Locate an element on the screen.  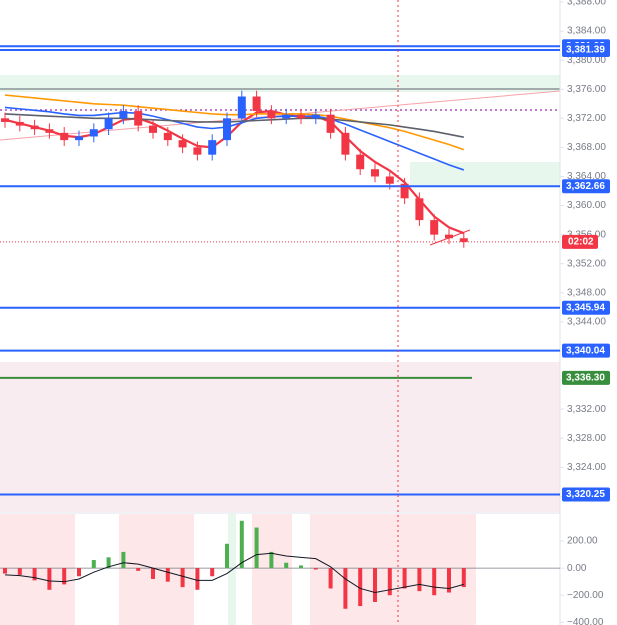
y-tick-label: 3,360.00 is located at coordinates (586, 205).